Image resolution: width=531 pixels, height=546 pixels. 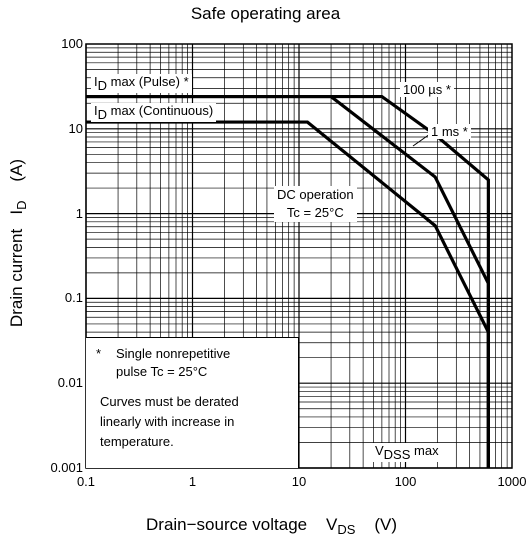 I want to click on y-tick-label: 100, so click(x=72, y=43).